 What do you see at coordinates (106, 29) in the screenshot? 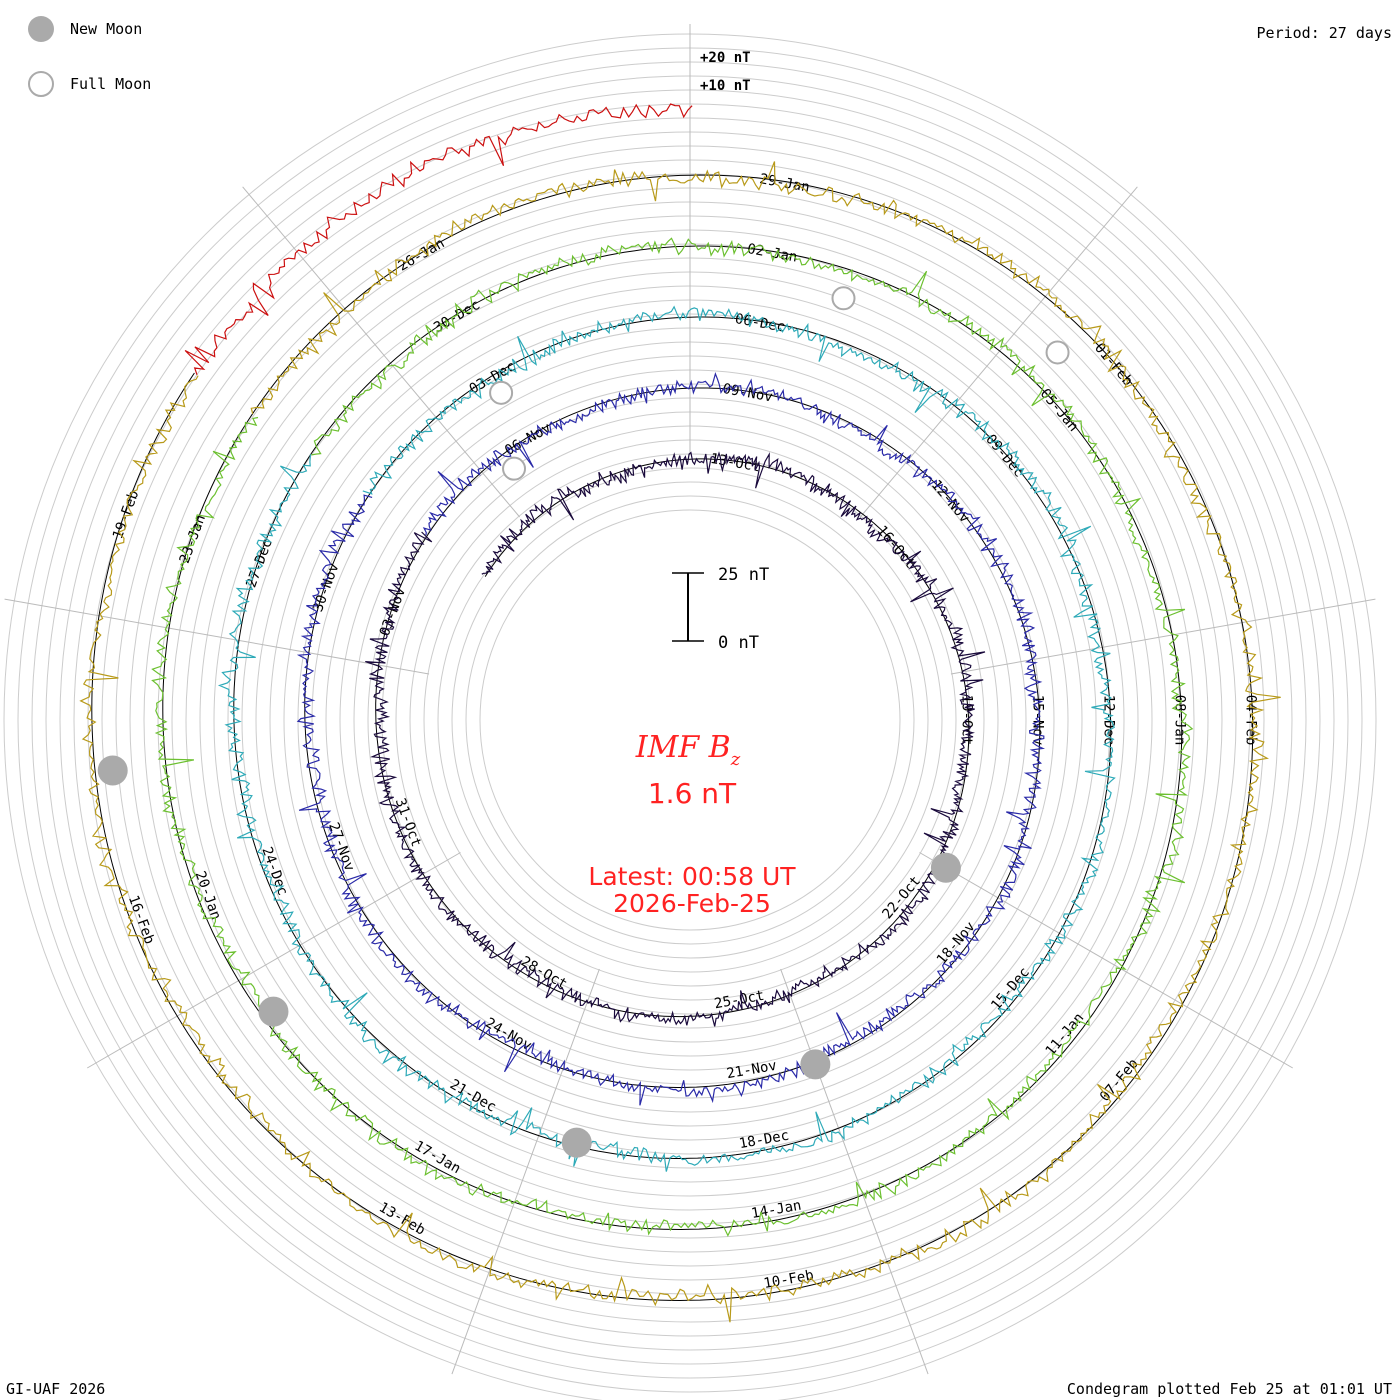
I see `legend-new-moon-label: New Moon` at bounding box center [106, 29].